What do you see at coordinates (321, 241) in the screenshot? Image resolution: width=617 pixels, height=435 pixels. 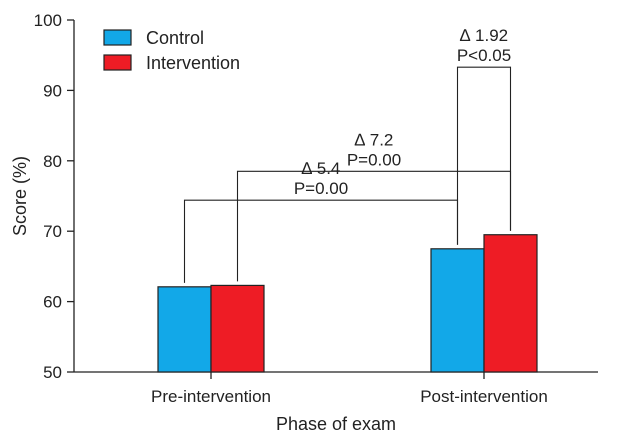 I see `bracket-control-change` at bounding box center [321, 241].